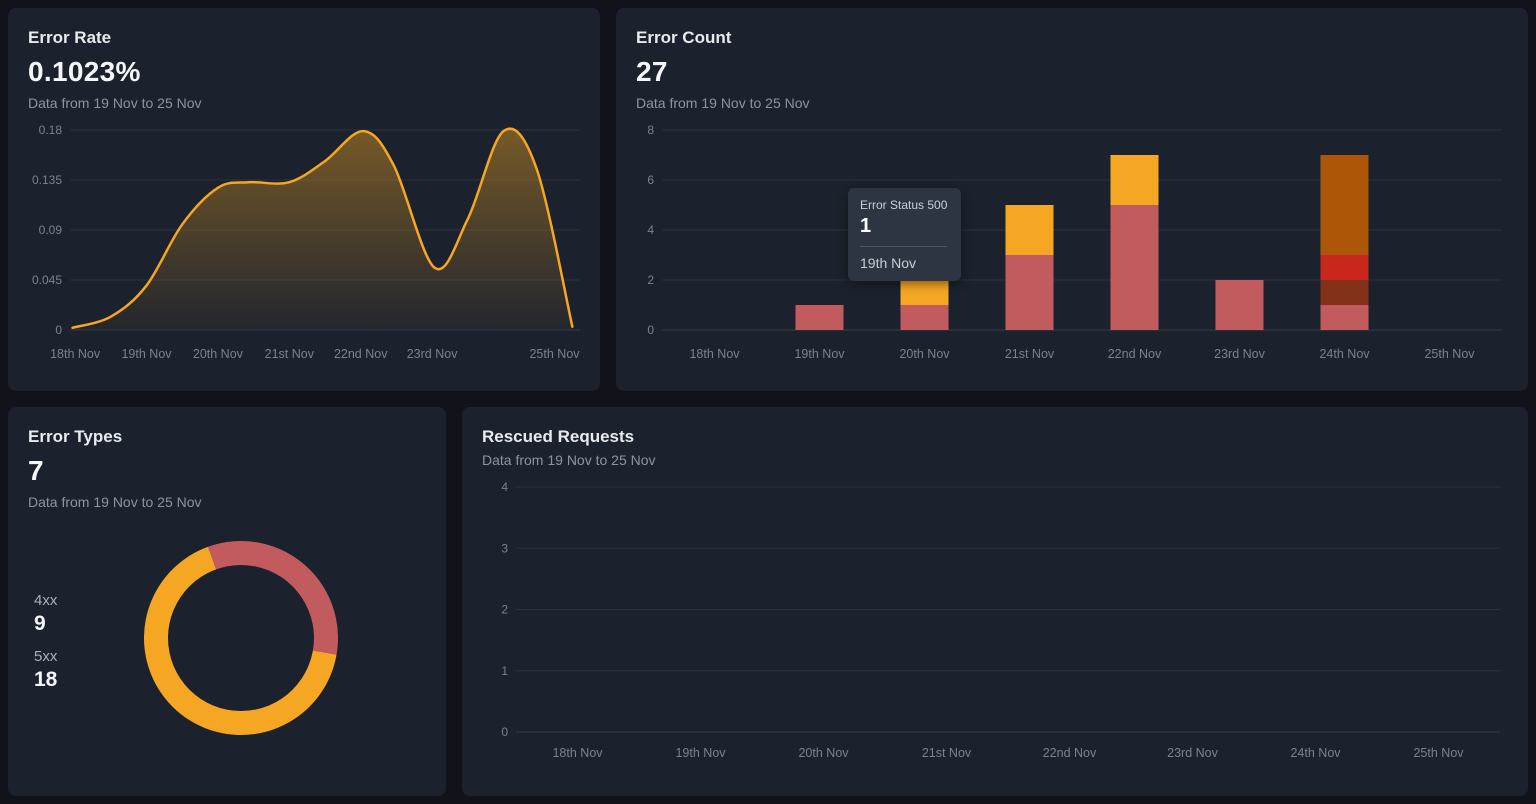 The image size is (1536, 804). Describe the element at coordinates (46, 656) in the screenshot. I see `legend-label-5xx: 5xx` at that location.